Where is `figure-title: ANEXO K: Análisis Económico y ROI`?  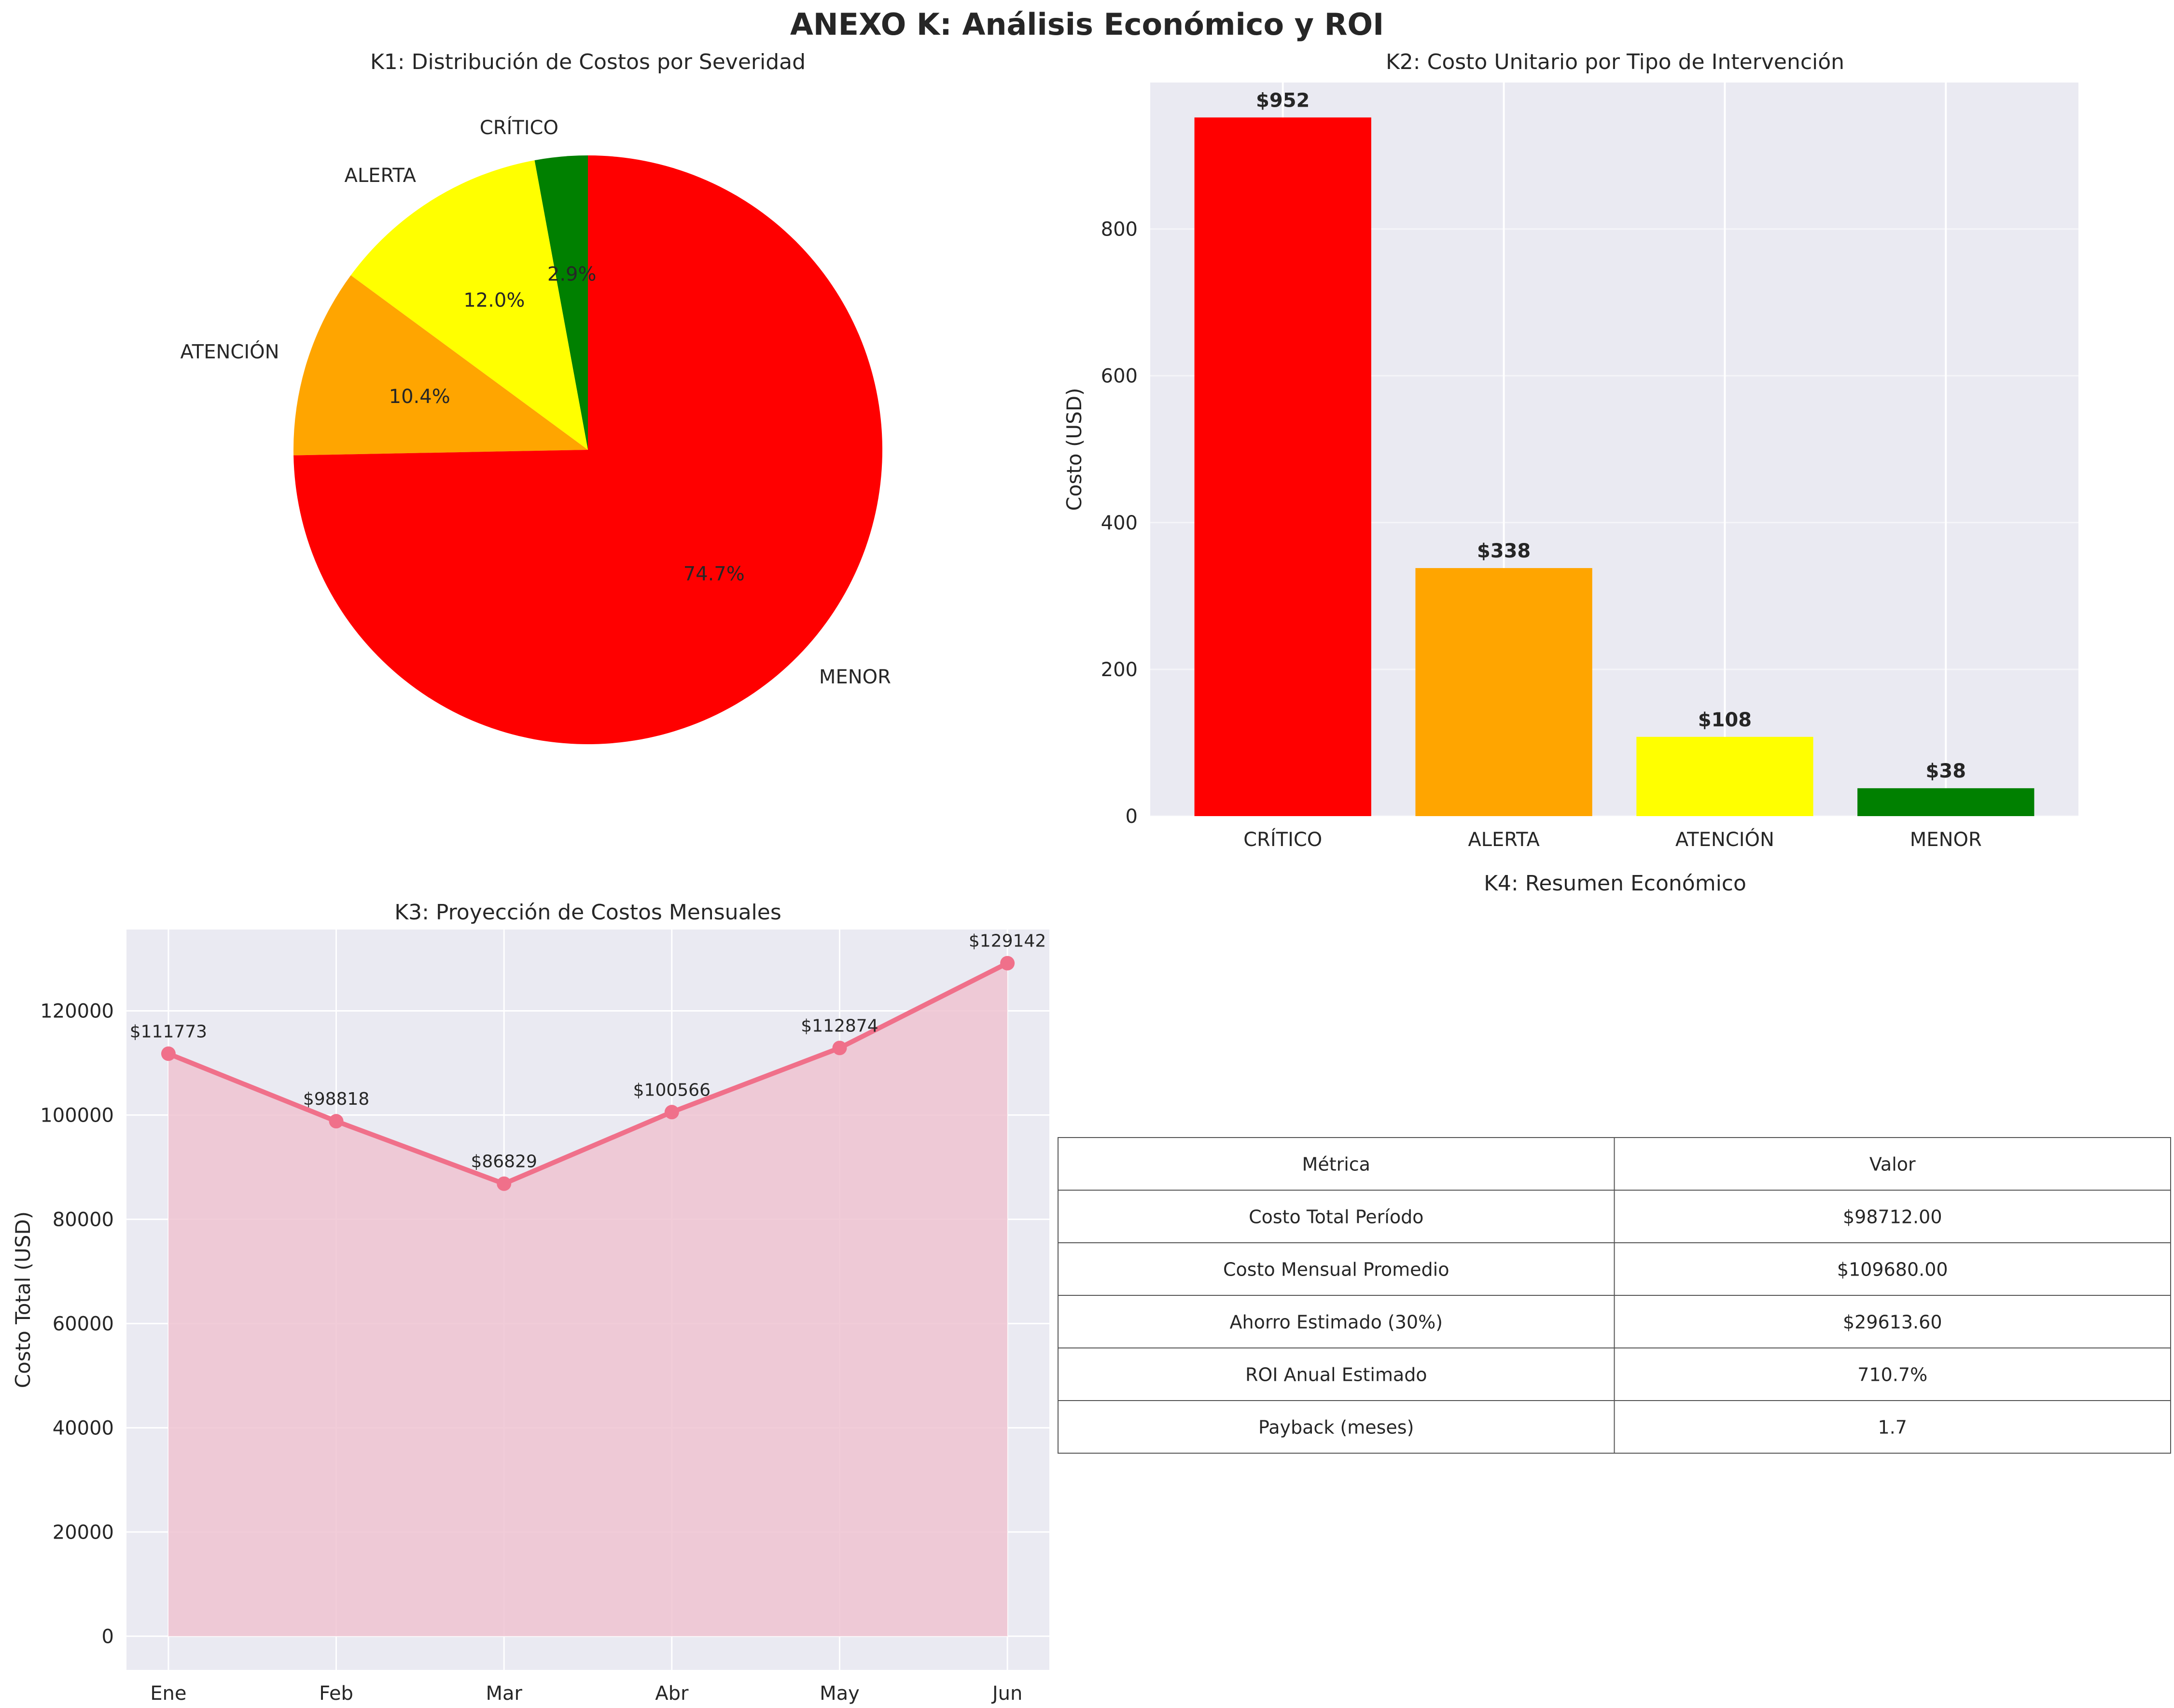 figure-title: ANEXO K: Análisis Económico y ROI is located at coordinates (1087, 24).